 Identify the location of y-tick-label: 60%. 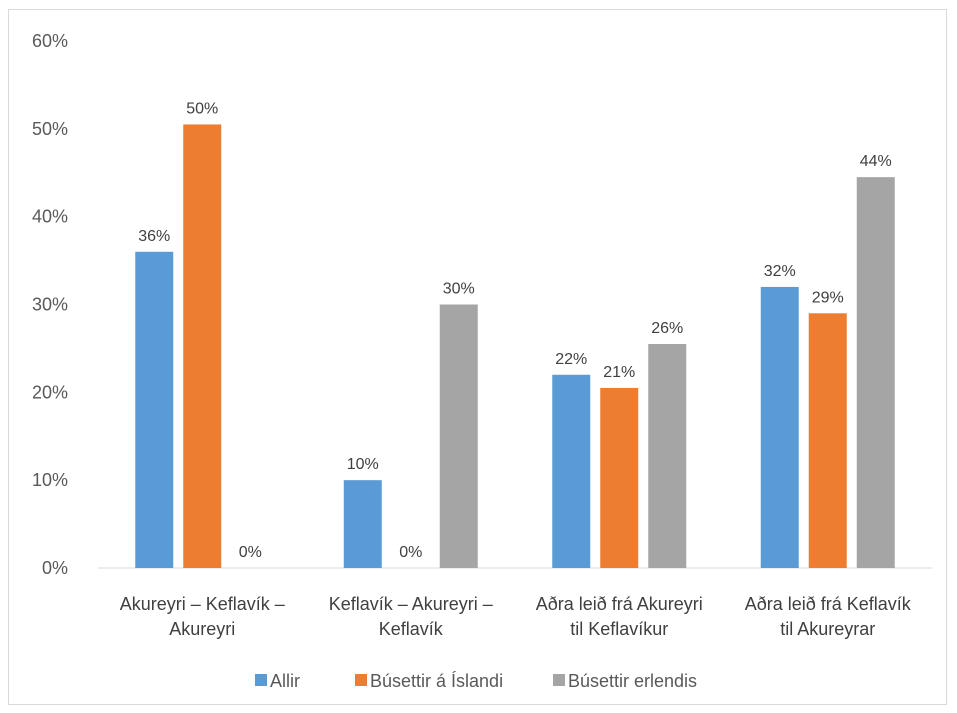
(50, 41).